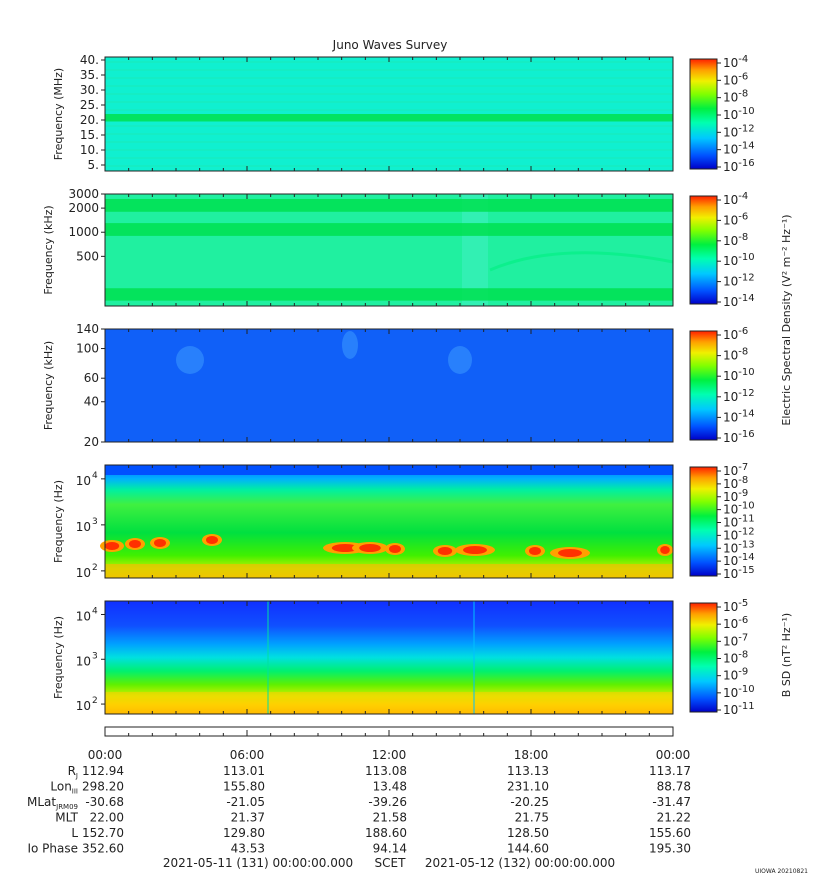  What do you see at coordinates (670, 849) in the screenshot?
I see `ephemeris-value: 195.30` at bounding box center [670, 849].